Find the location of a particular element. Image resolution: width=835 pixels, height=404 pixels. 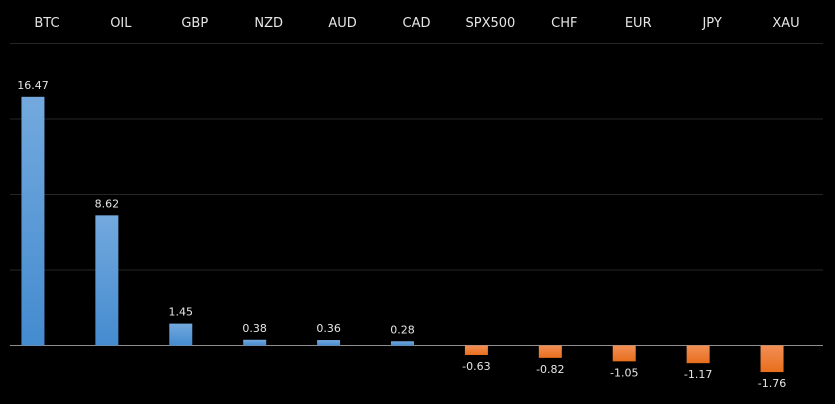

bar-xau is located at coordinates (772, 359).